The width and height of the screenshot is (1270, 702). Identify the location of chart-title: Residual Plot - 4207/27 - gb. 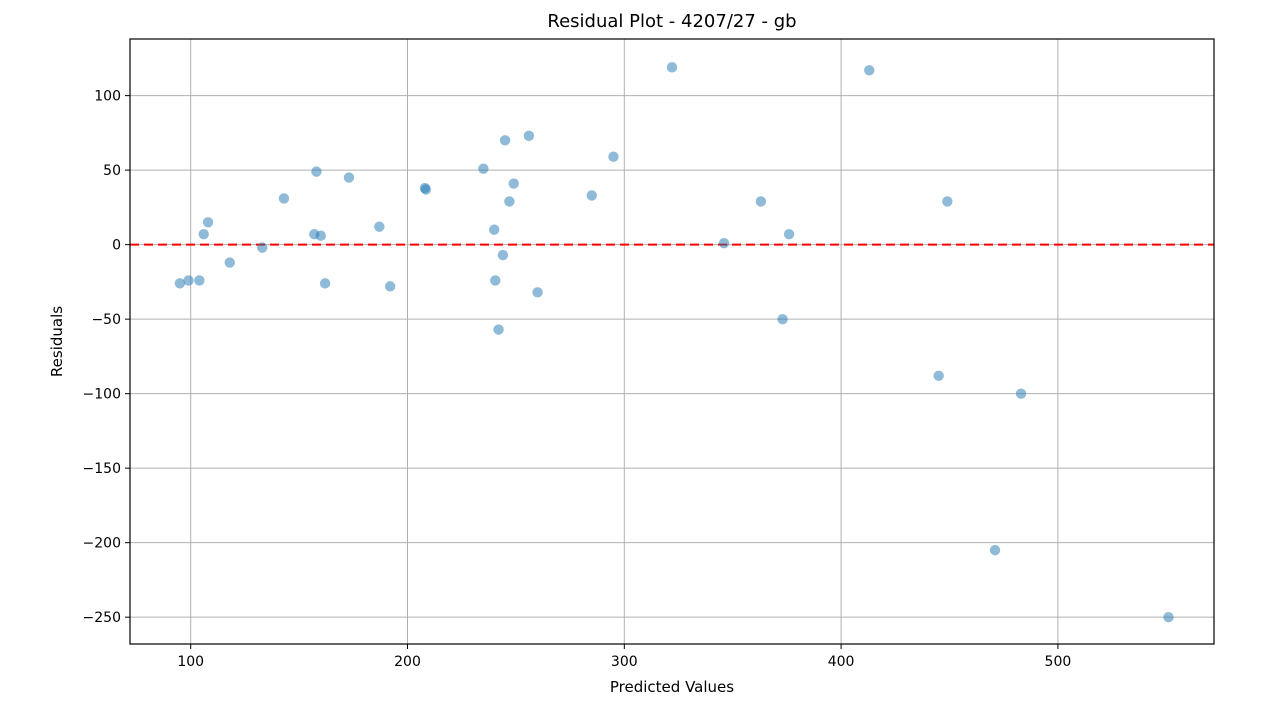
(671, 21).